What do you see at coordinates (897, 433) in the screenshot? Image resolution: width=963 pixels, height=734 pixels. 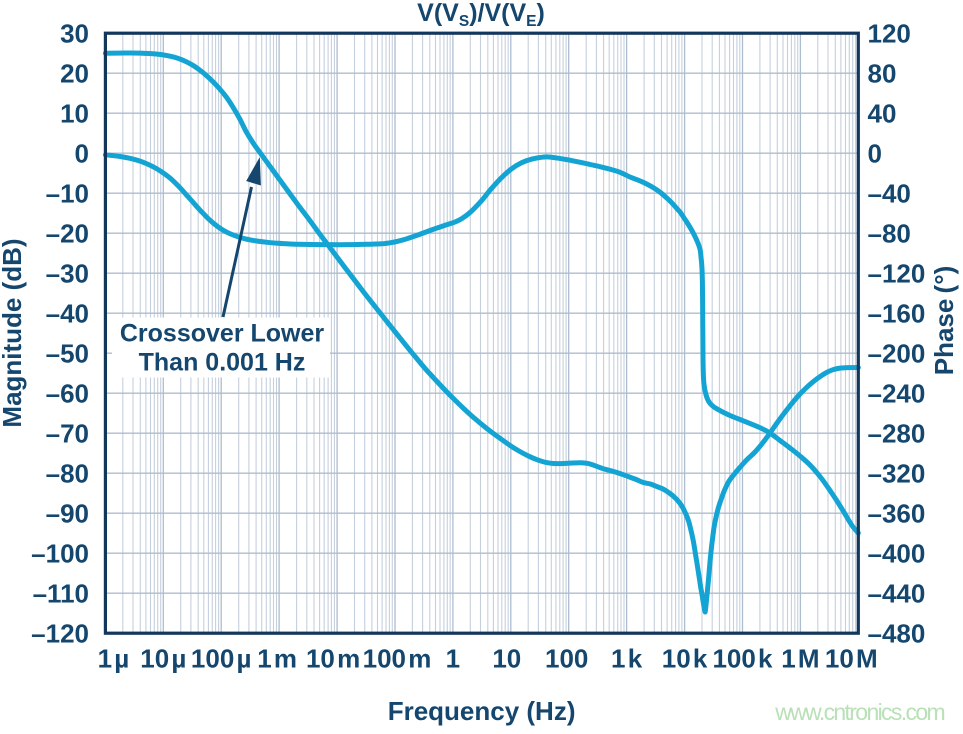 I see `svg-text: –280` at bounding box center [897, 433].